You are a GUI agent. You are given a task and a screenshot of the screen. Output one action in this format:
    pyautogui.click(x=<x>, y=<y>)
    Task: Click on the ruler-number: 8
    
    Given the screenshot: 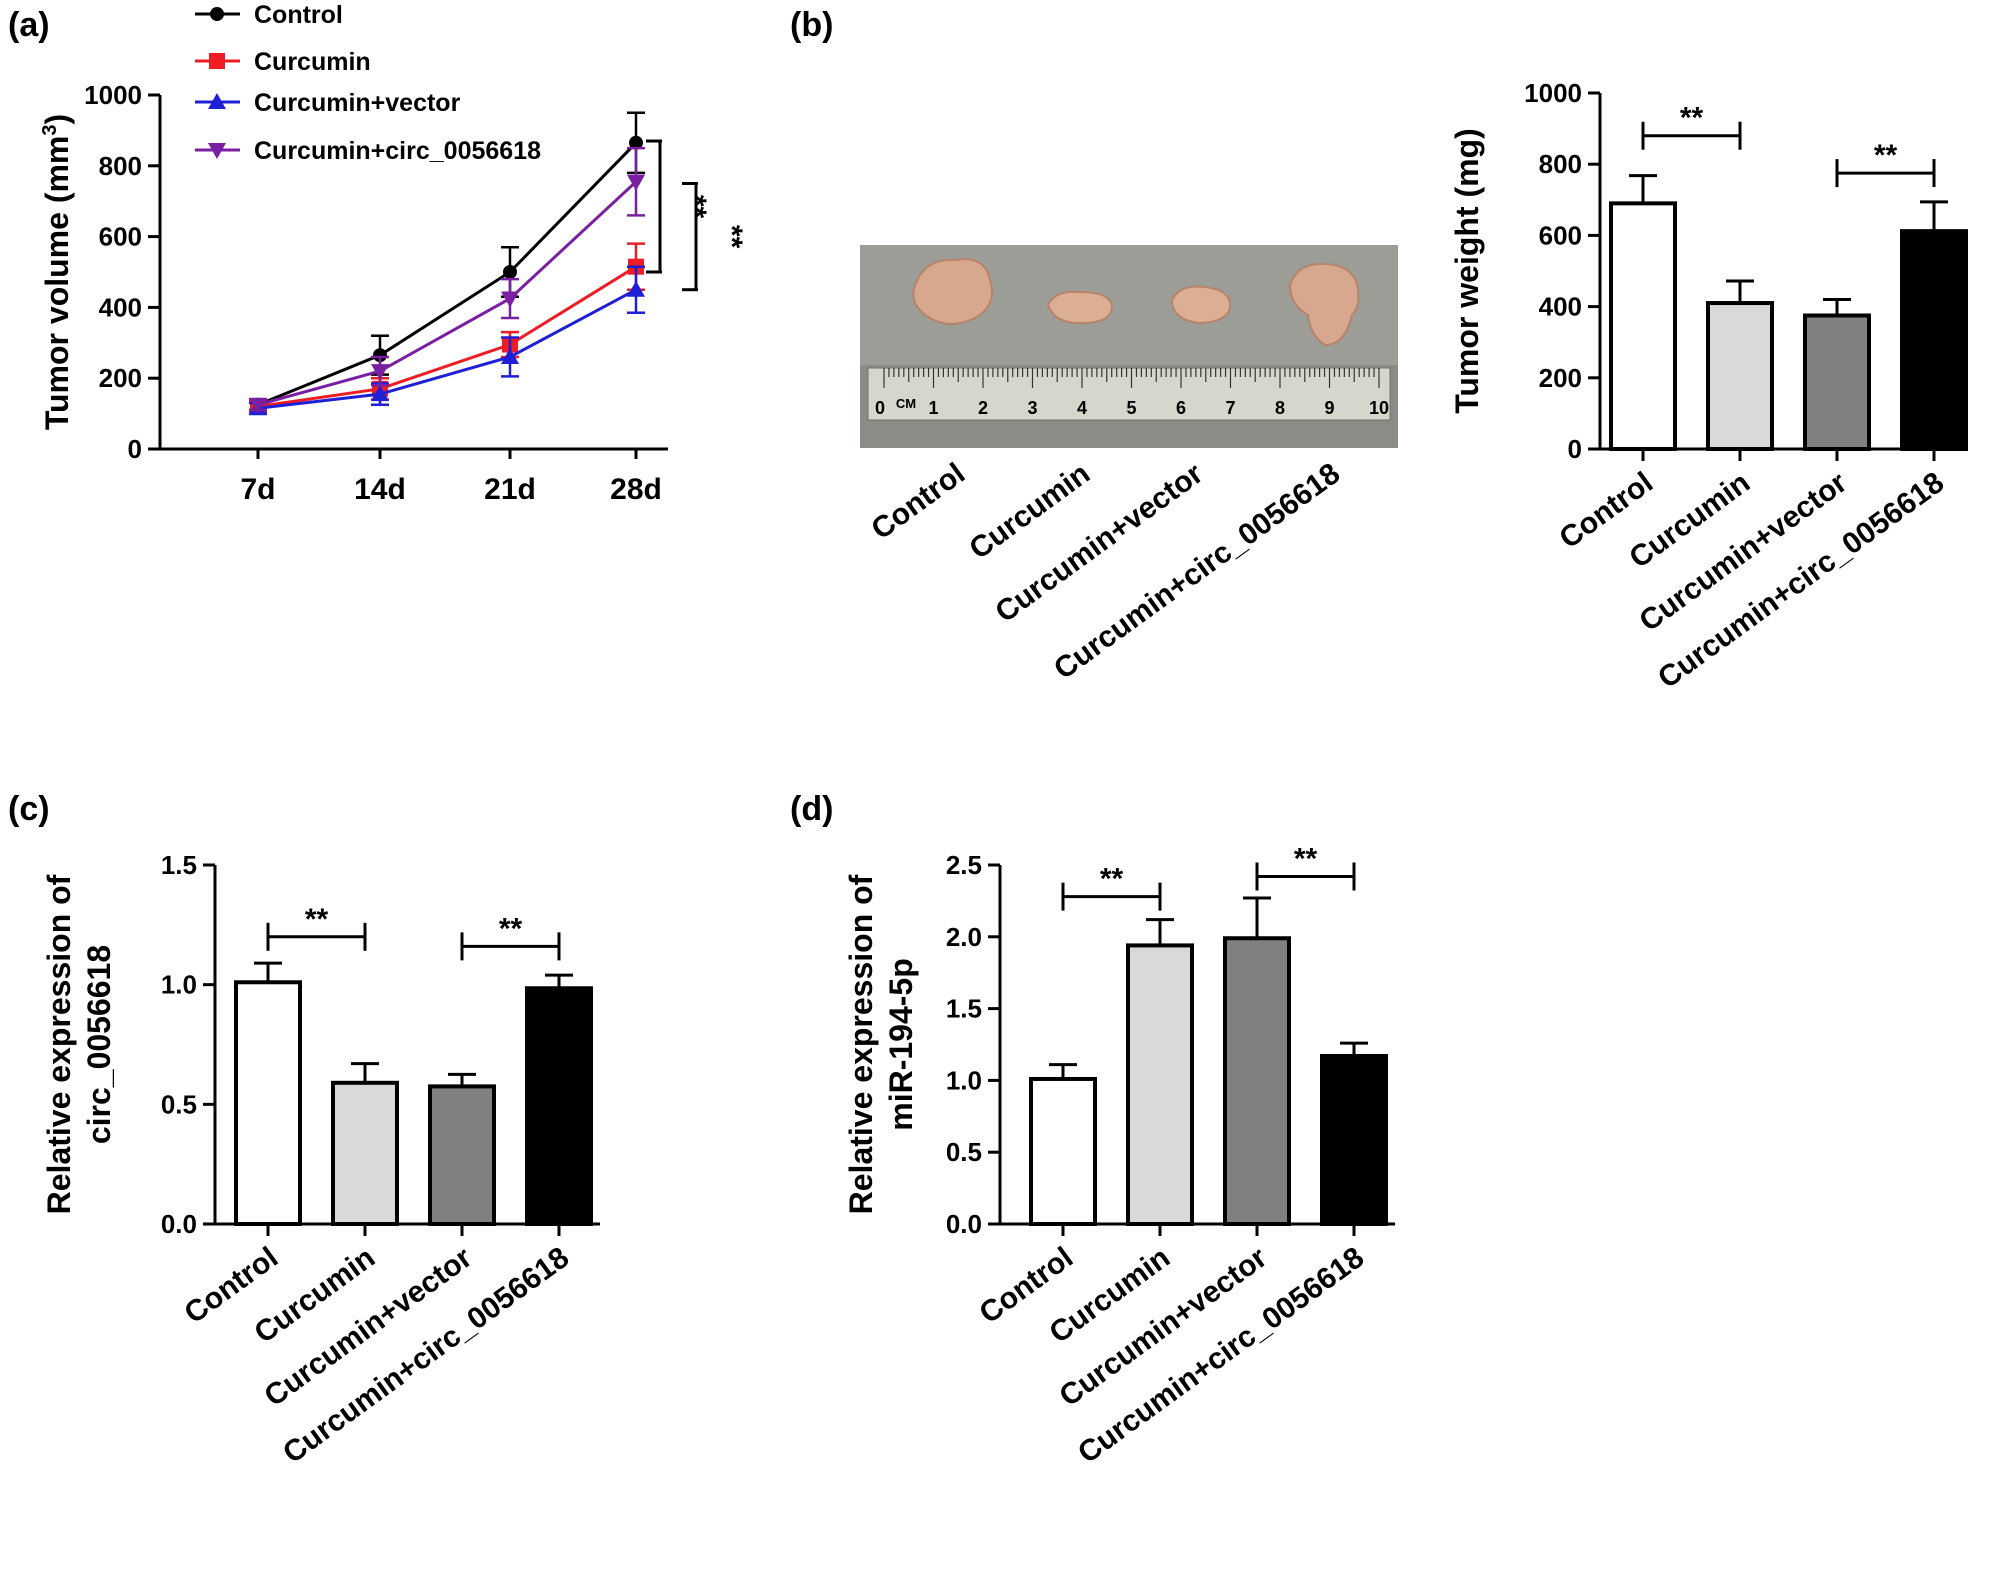 What is the action you would take?
    pyautogui.click(x=1280, y=408)
    